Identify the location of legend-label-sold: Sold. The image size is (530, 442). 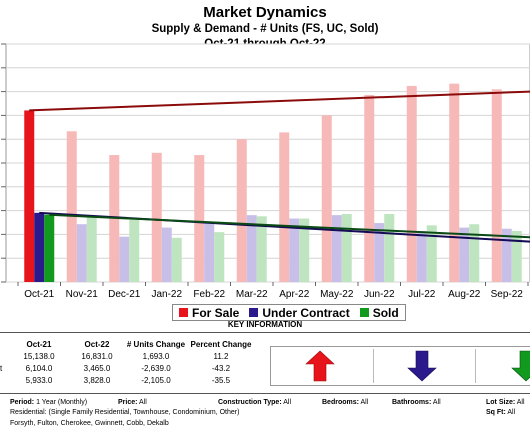
(385, 312).